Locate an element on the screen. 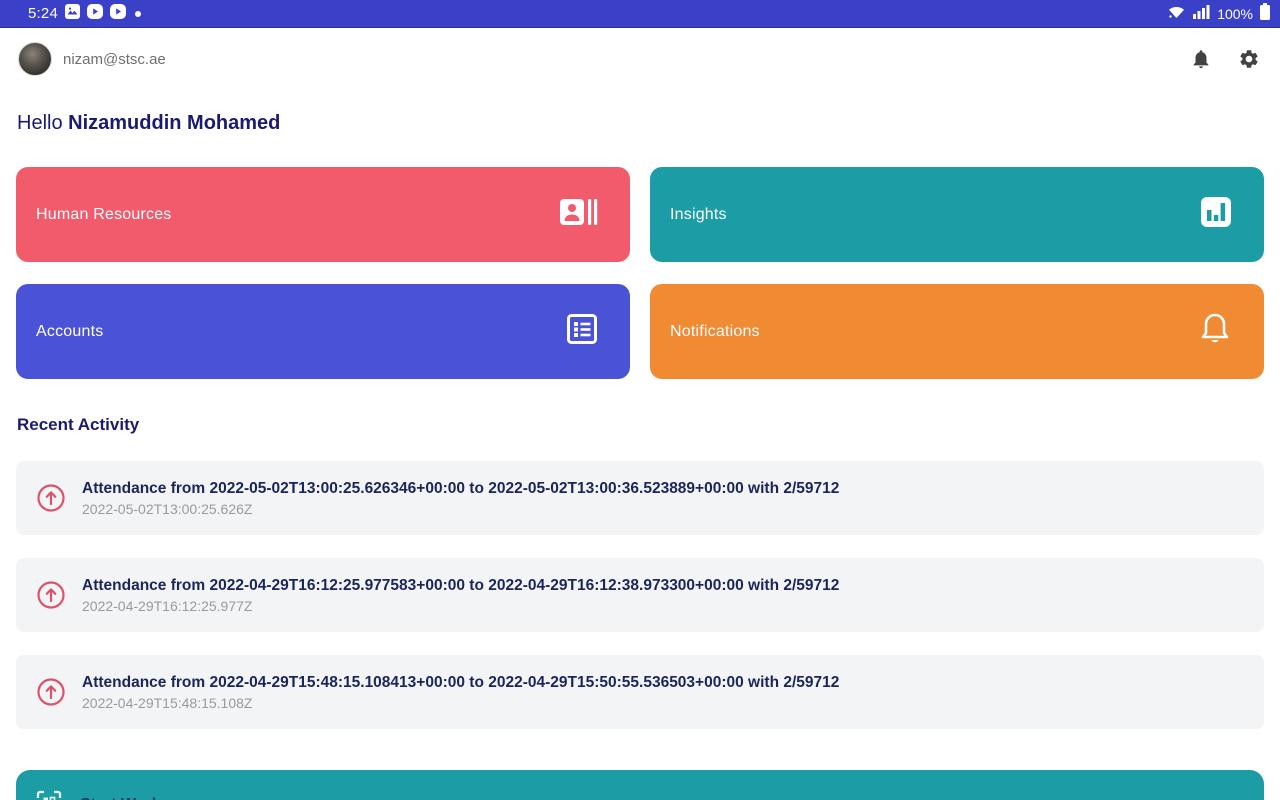 The width and height of the screenshot is (1280, 800). activity-timestamp: 2022-04-29T15:48:15.108Z is located at coordinates (167, 702).